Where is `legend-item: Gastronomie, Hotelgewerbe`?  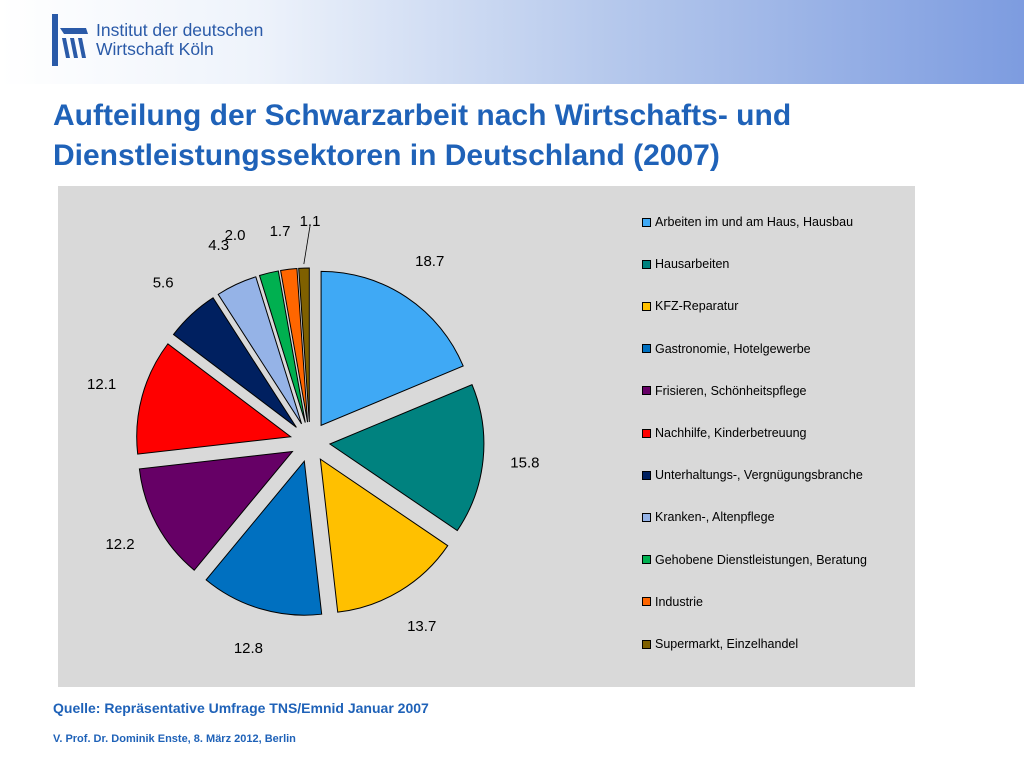 legend-item: Gastronomie, Hotelgewerbe is located at coordinates (726, 349).